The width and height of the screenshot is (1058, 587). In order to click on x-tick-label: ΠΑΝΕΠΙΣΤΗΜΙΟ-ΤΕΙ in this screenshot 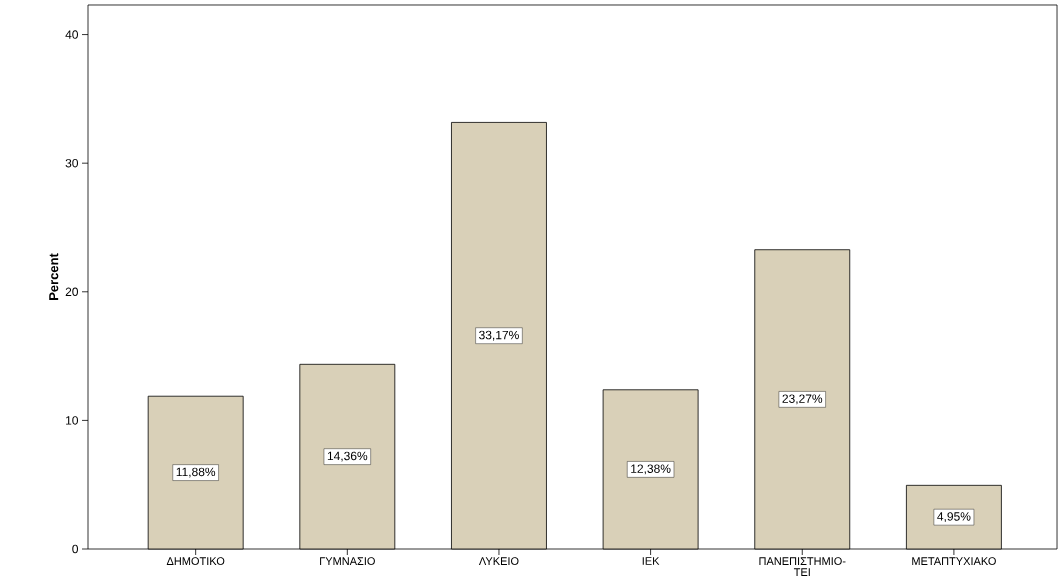, I will do `click(802, 566)`.